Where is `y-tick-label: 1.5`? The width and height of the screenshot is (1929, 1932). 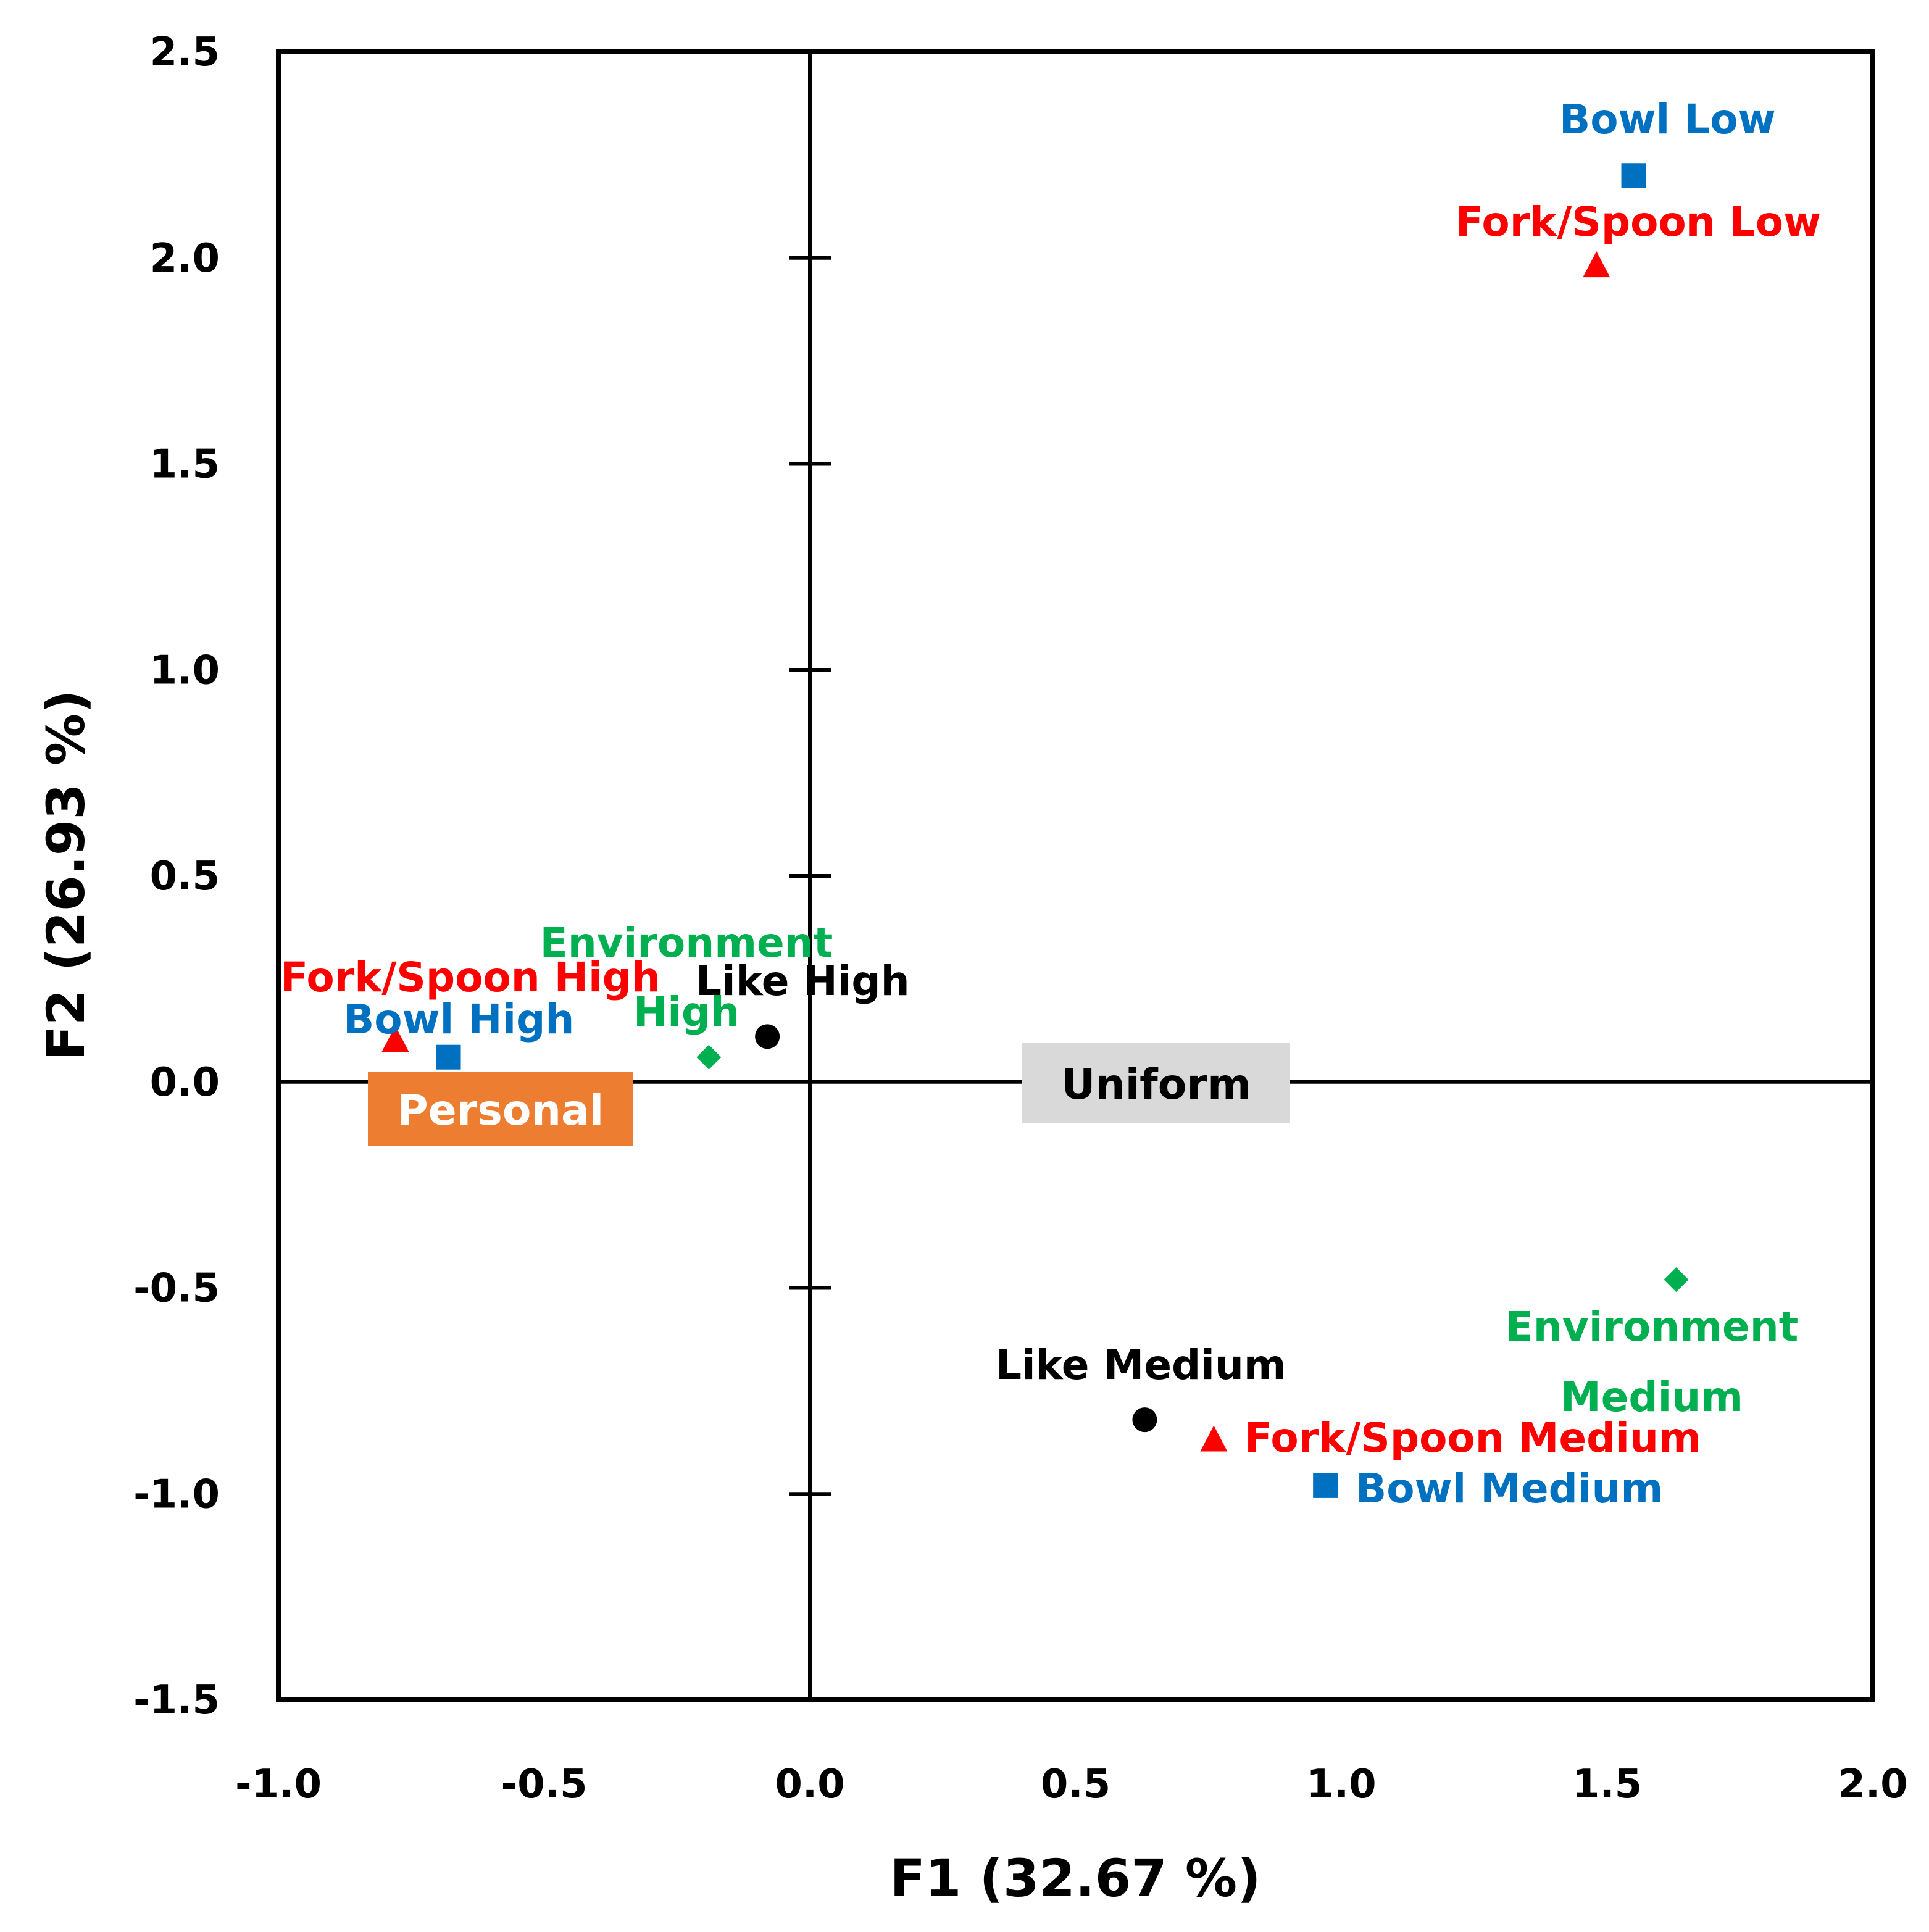
y-tick-label: 1.5 is located at coordinates (185, 465).